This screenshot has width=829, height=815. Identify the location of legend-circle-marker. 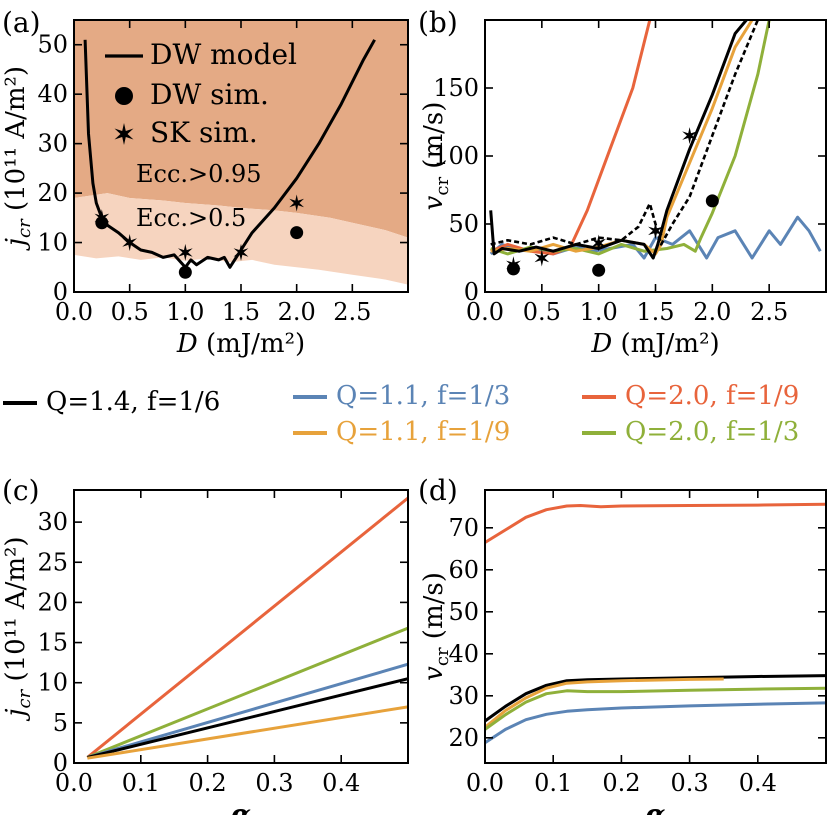
(124, 96).